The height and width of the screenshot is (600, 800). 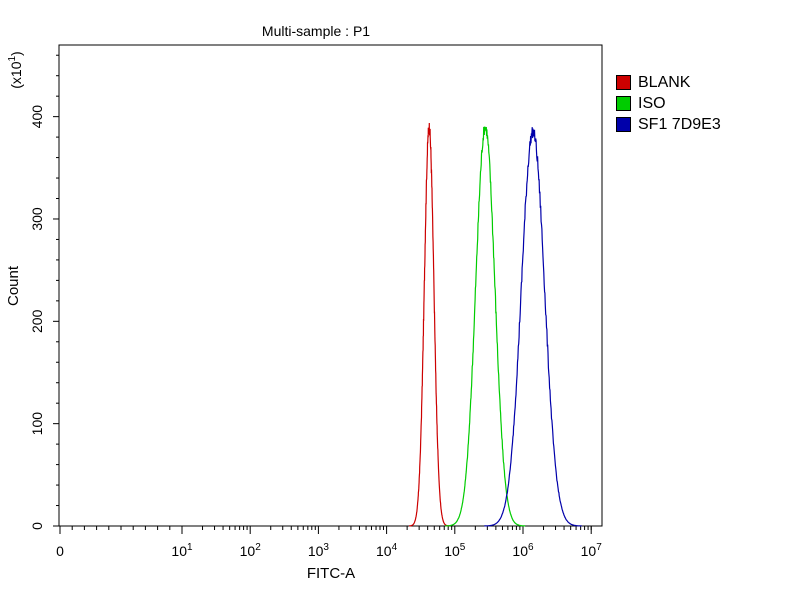 I want to click on legend-item: ISO, so click(x=668, y=103).